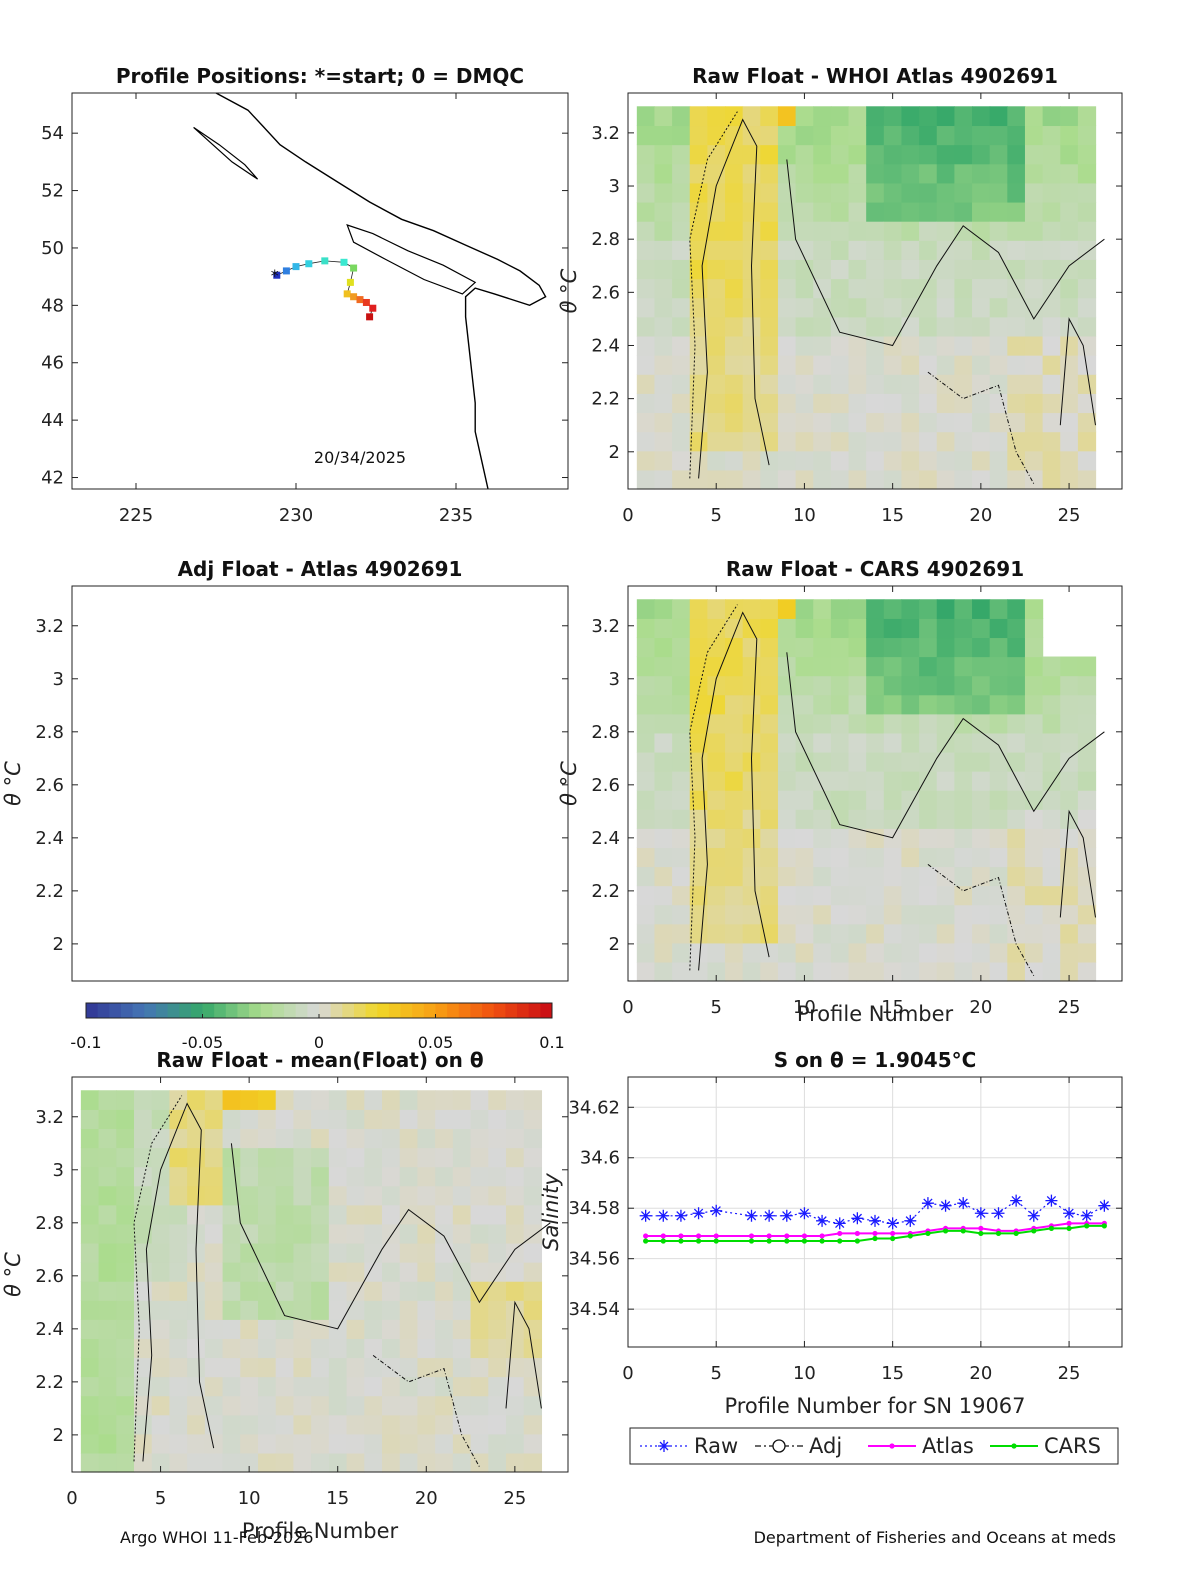  What do you see at coordinates (426, 1410) in the screenshot?
I see `raw-mean-contour-line` at bounding box center [426, 1410].